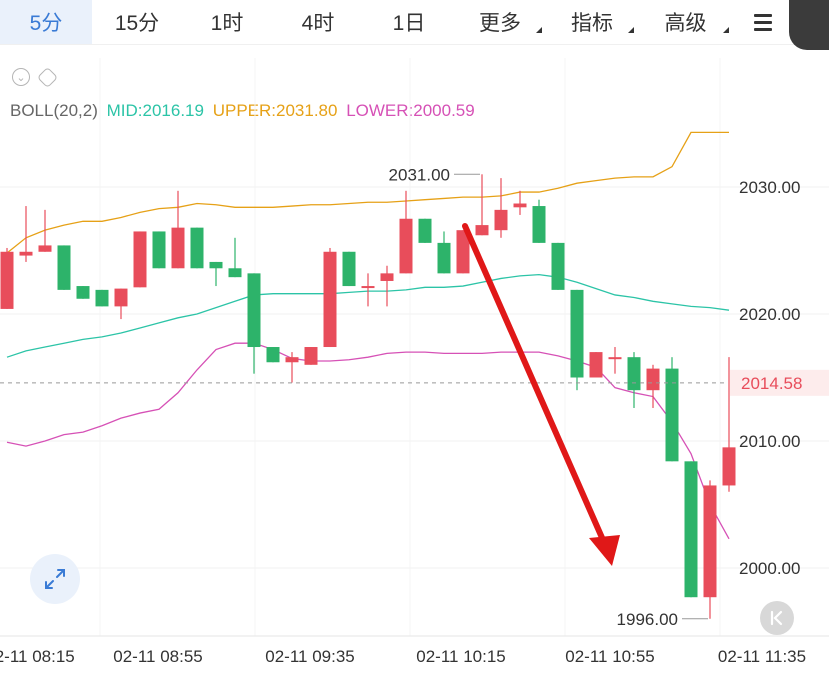 Image resolution: width=829 pixels, height=673 pixels. I want to click on tab-2: 1时, so click(227, 22).